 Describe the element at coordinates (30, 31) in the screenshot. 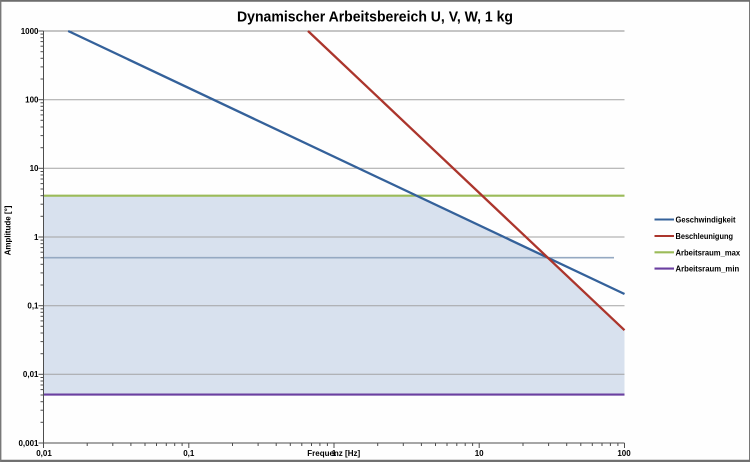

I see `svg-text: 1000` at that location.